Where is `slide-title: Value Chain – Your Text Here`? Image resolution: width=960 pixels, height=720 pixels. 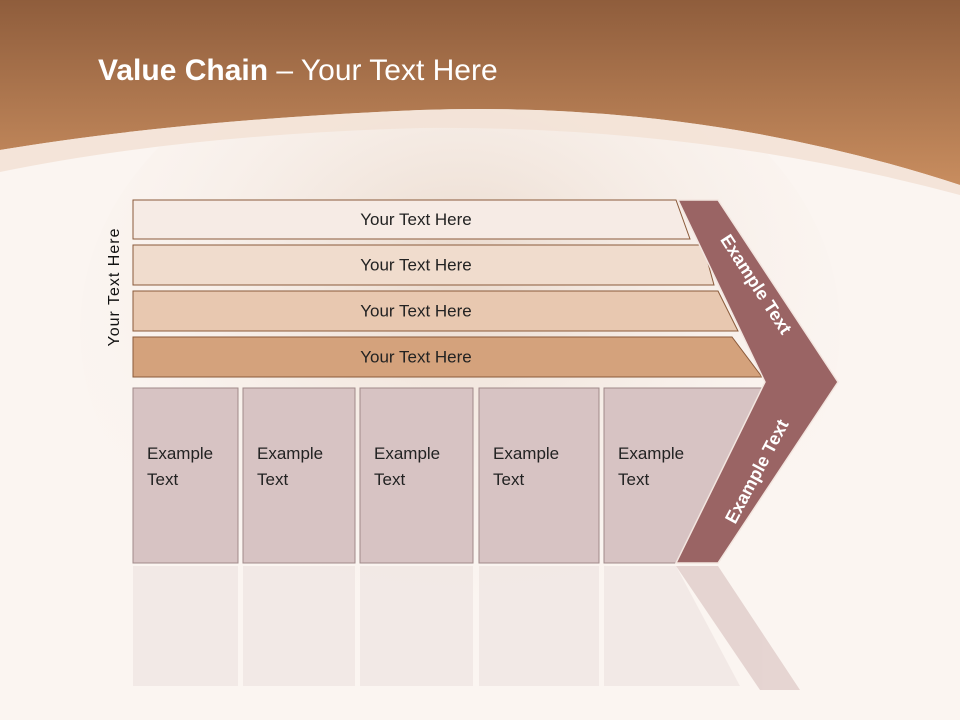
slide-title: Value Chain – Your Text Here is located at coordinates (298, 71).